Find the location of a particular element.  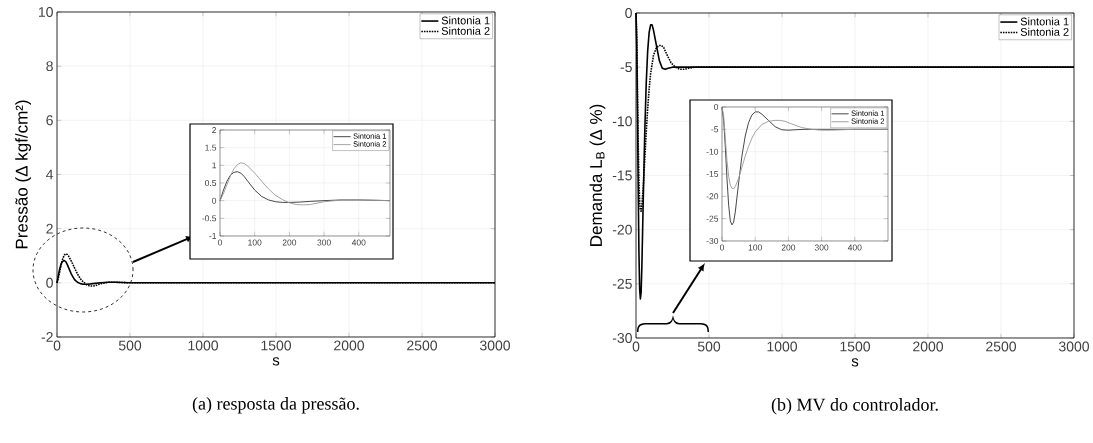

y-tick-label: 8 is located at coordinates (49, 66).